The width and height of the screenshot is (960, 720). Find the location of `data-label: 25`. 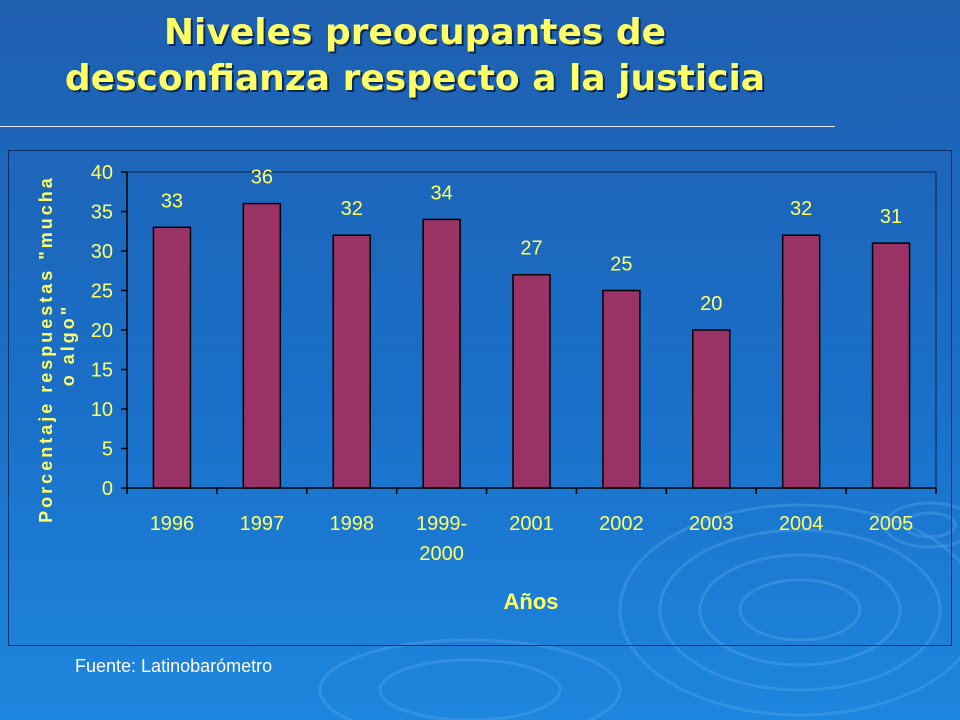

data-label: 25 is located at coordinates (621, 265).